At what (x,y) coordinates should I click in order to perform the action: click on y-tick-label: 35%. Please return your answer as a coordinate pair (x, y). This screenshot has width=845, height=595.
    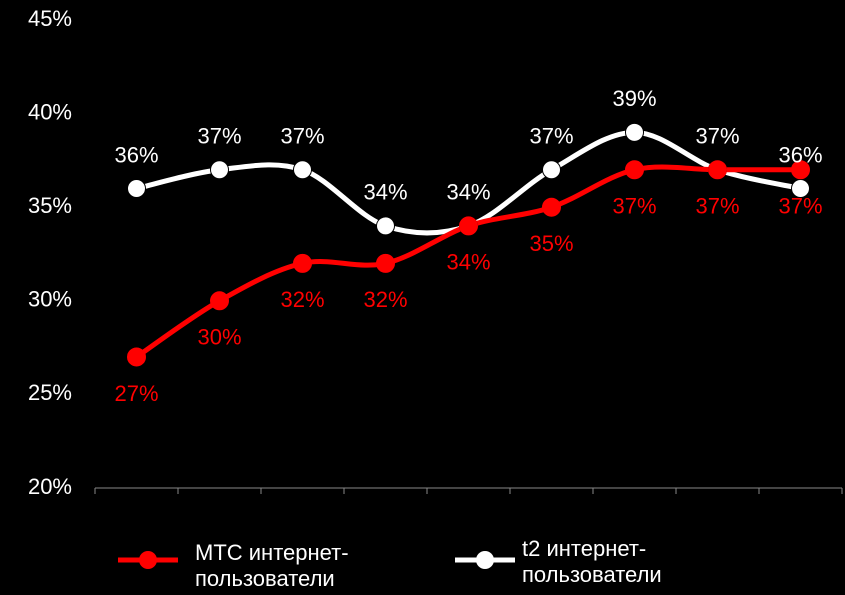
    Looking at the image, I should click on (50, 205).